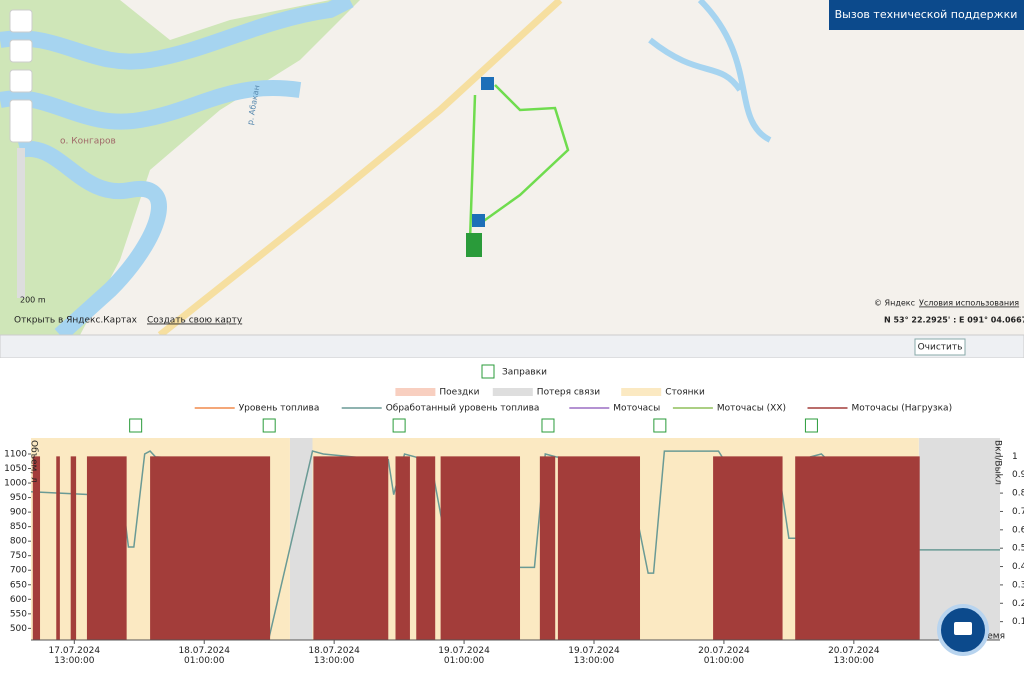 The height and width of the screenshot is (675, 1024). Describe the element at coordinates (488, 371) in the screenshot. I see `refuel-legend-icon` at that location.